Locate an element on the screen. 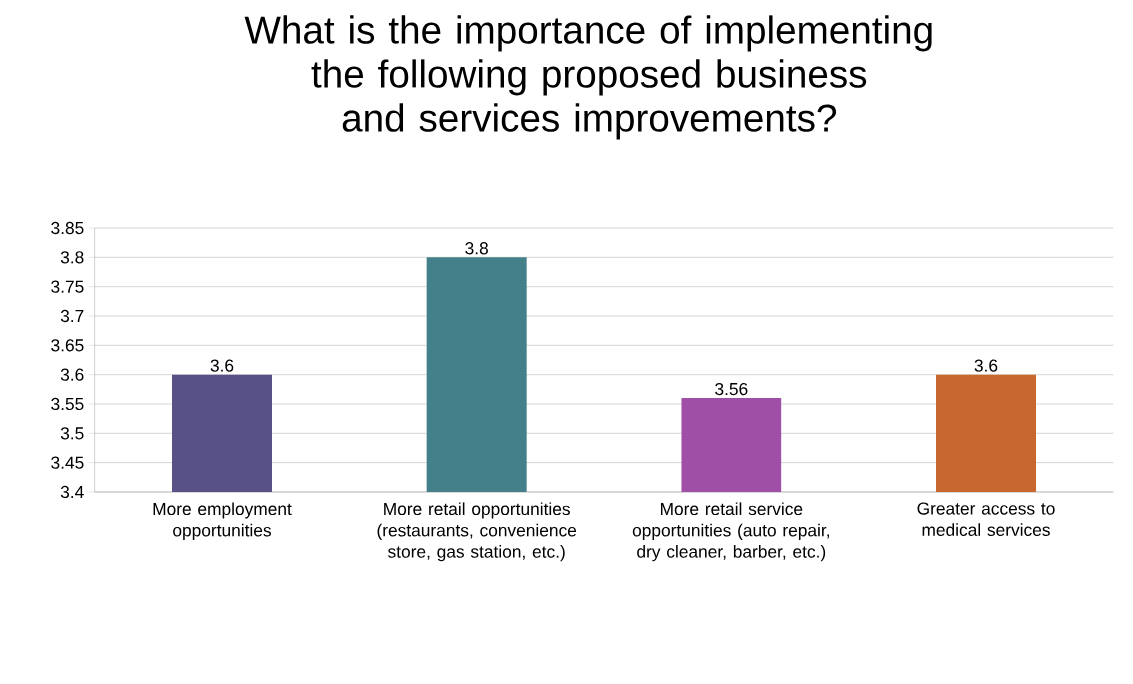  data-label: 3.56 is located at coordinates (731, 389).